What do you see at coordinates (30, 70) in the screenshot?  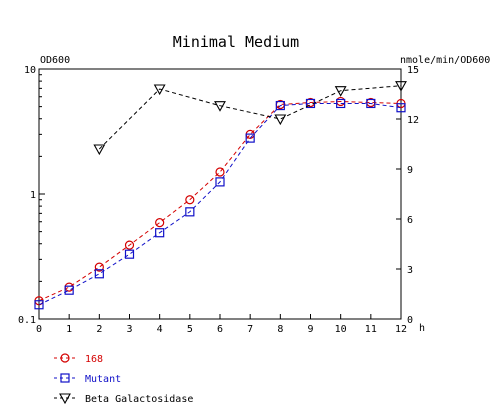 I see `left-tick-label: 10` at bounding box center [30, 70].